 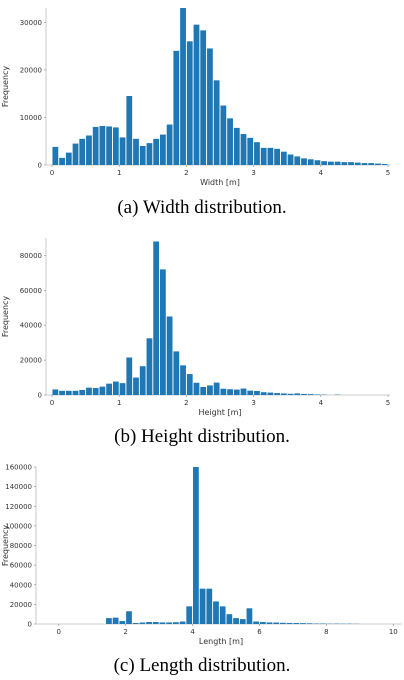 What do you see at coordinates (326, 632) in the screenshot?
I see `x-tick-label: 8` at bounding box center [326, 632].